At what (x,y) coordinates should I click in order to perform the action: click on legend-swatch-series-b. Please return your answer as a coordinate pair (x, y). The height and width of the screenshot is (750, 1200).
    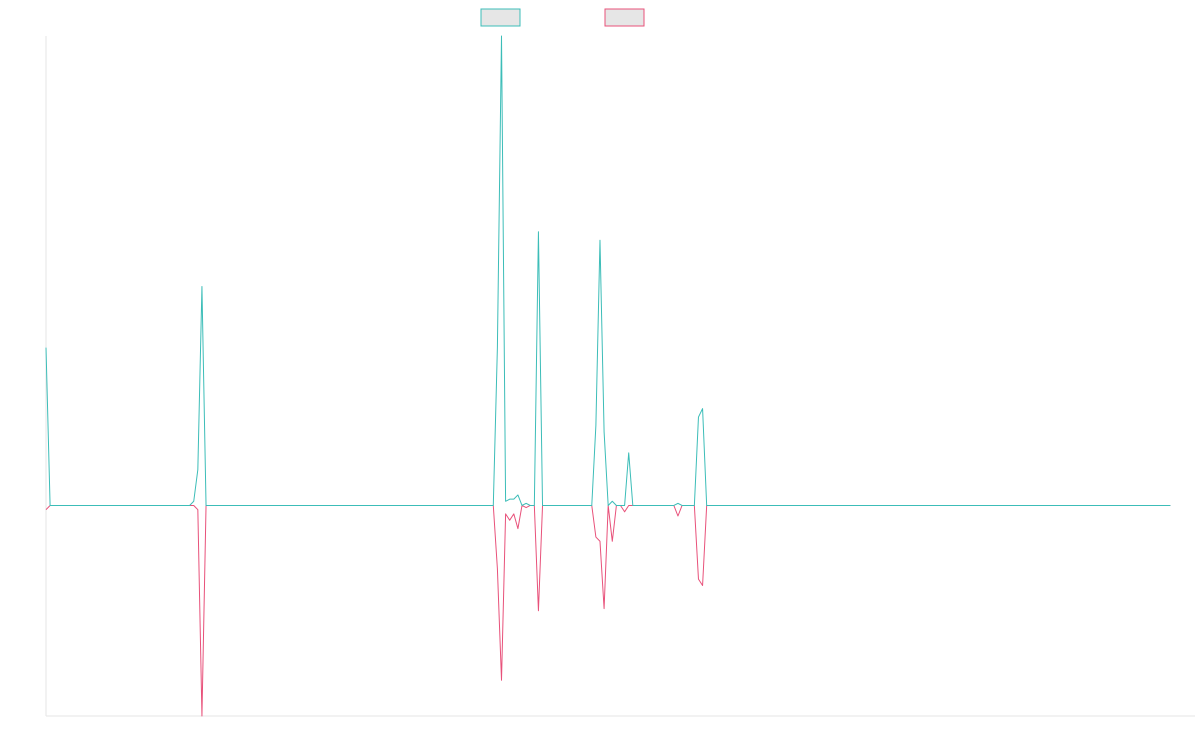
    Looking at the image, I should click on (624, 17).